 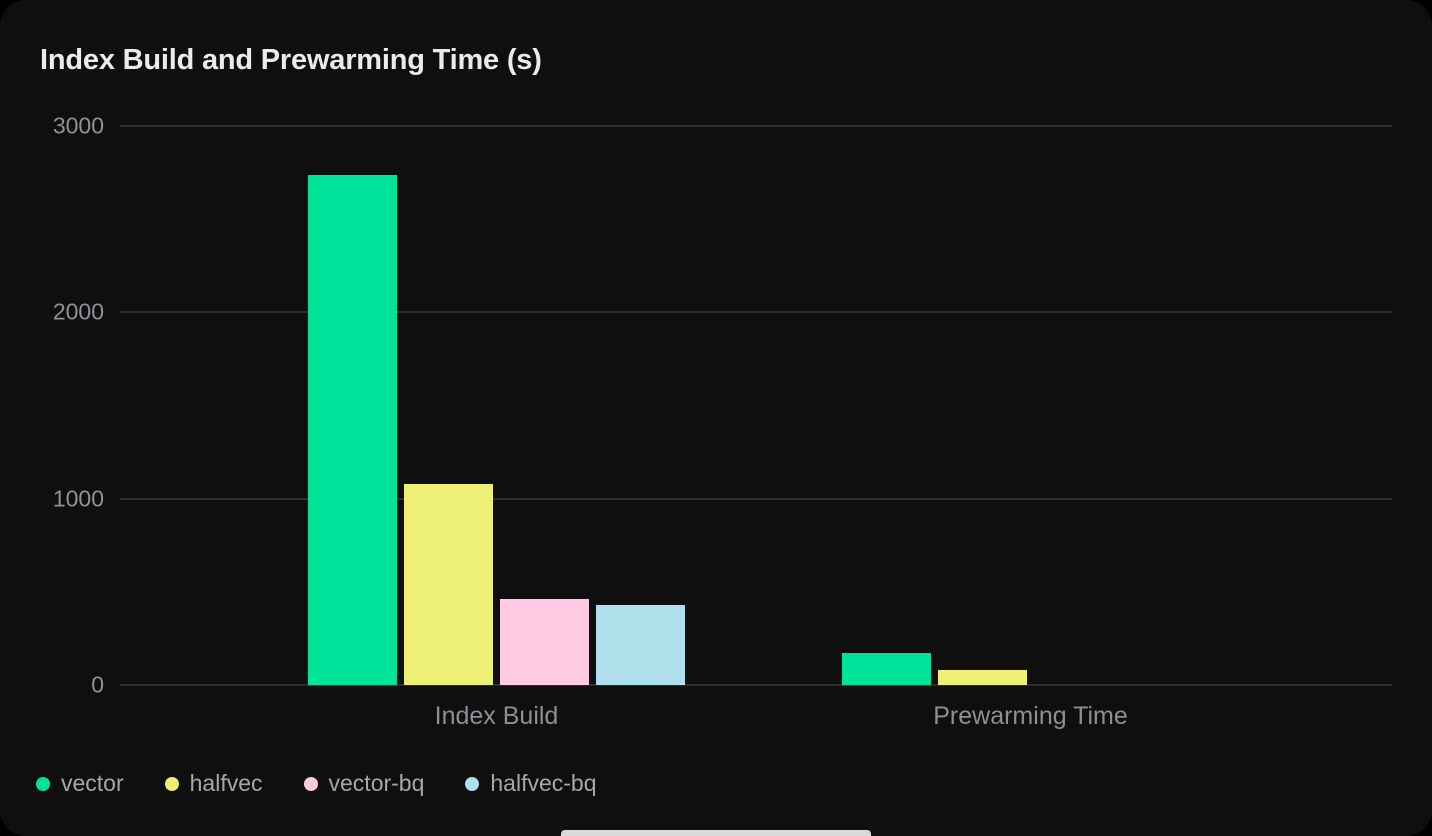 What do you see at coordinates (982, 677) in the screenshot?
I see `bar-halfvec-prewarming-time` at bounding box center [982, 677].